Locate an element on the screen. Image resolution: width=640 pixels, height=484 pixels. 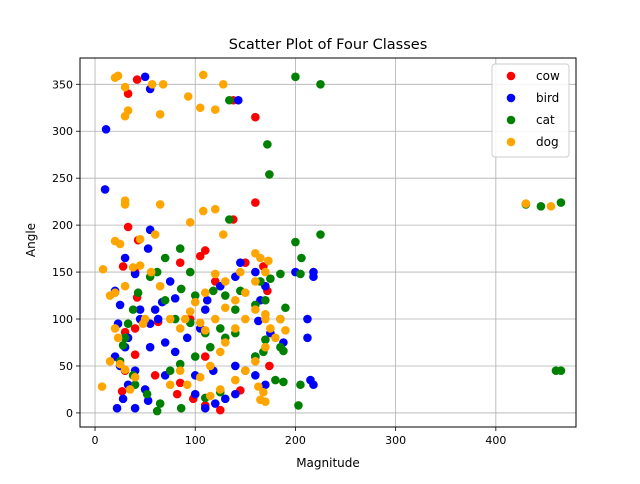
legend-marker-bird is located at coordinates (511, 98).